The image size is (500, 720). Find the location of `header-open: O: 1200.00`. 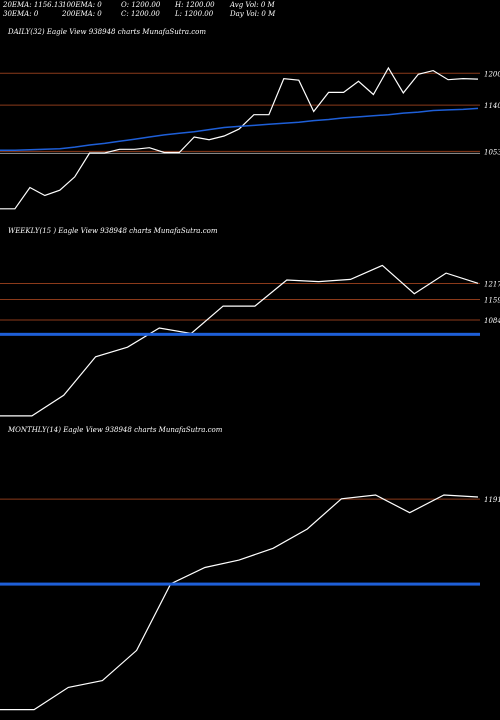

header-open: O: 1200.00 is located at coordinates (141, 5).